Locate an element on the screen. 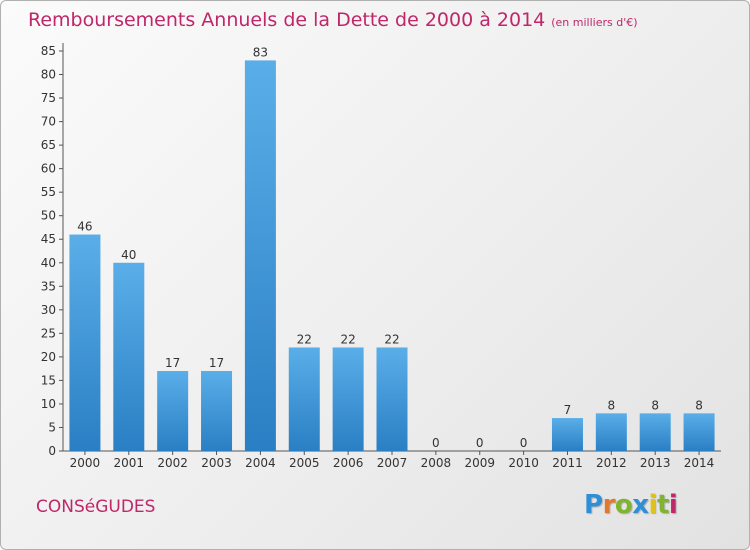  y-tick-label: 50 is located at coordinates (48, 216).